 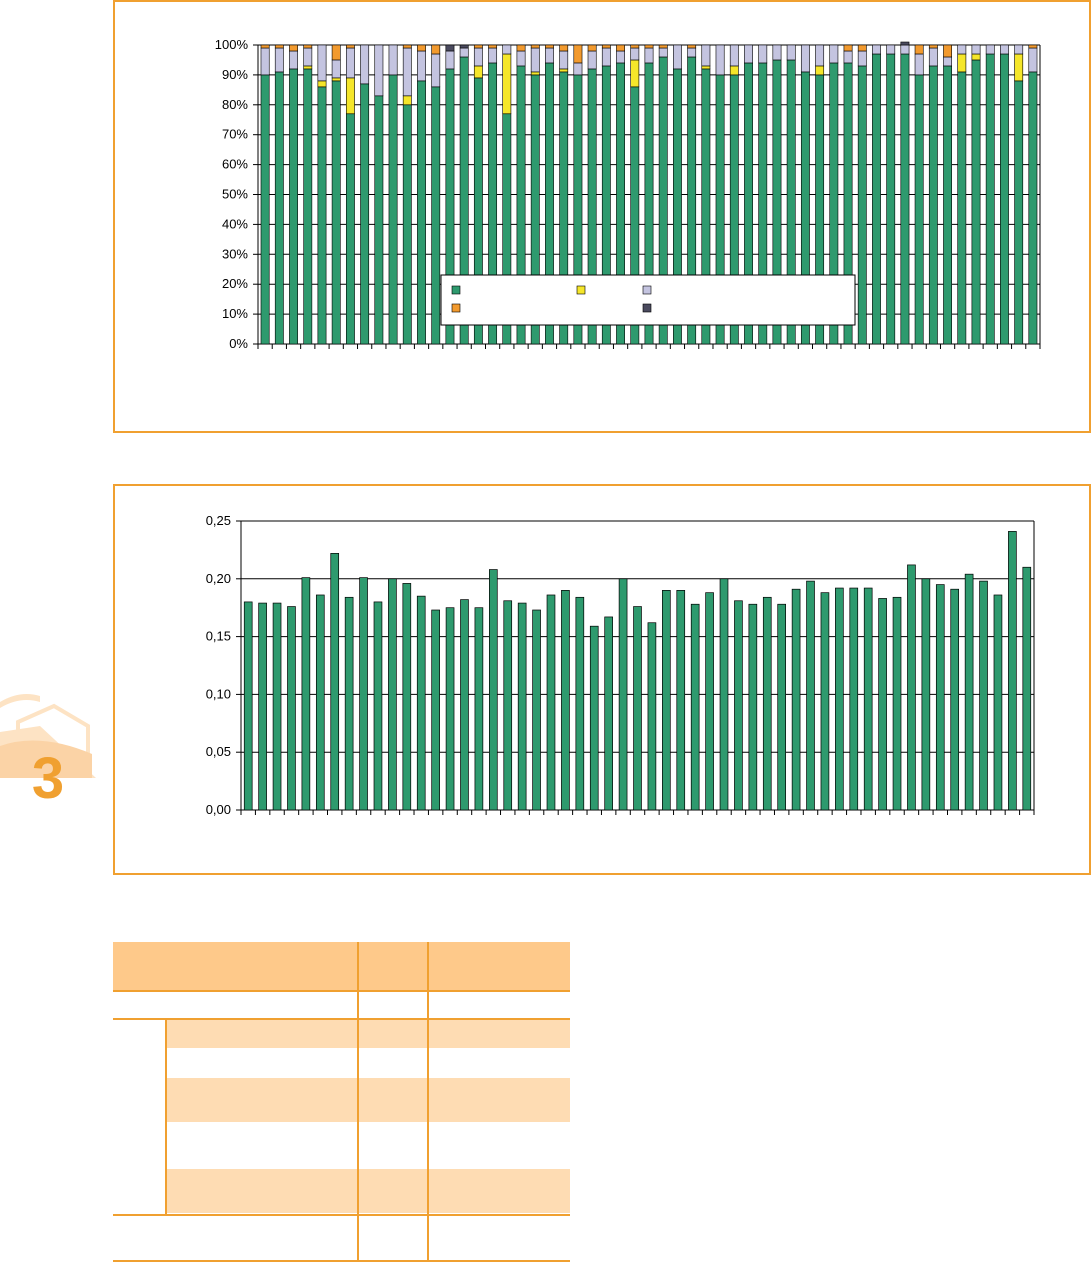 I want to click on table-header-rule, so click(x=341, y=991).